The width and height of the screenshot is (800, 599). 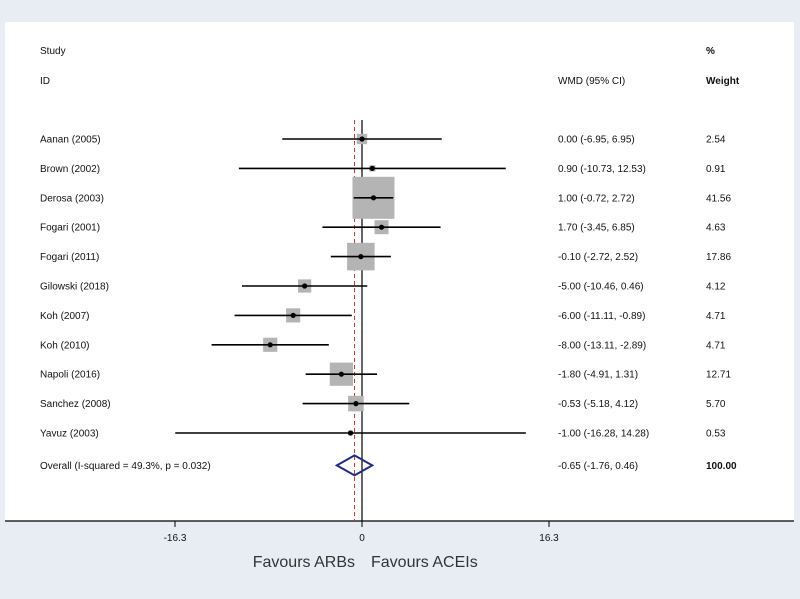 I want to click on study-label: Fogari (2011), so click(x=69, y=257).